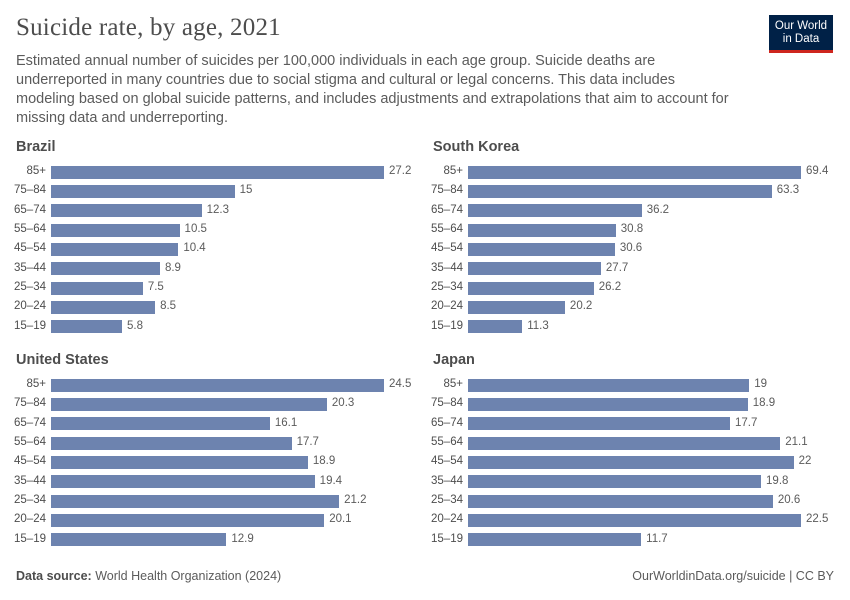 The width and height of the screenshot is (850, 600). What do you see at coordinates (331, 480) in the screenshot?
I see `value-label: 19.4` at bounding box center [331, 480].